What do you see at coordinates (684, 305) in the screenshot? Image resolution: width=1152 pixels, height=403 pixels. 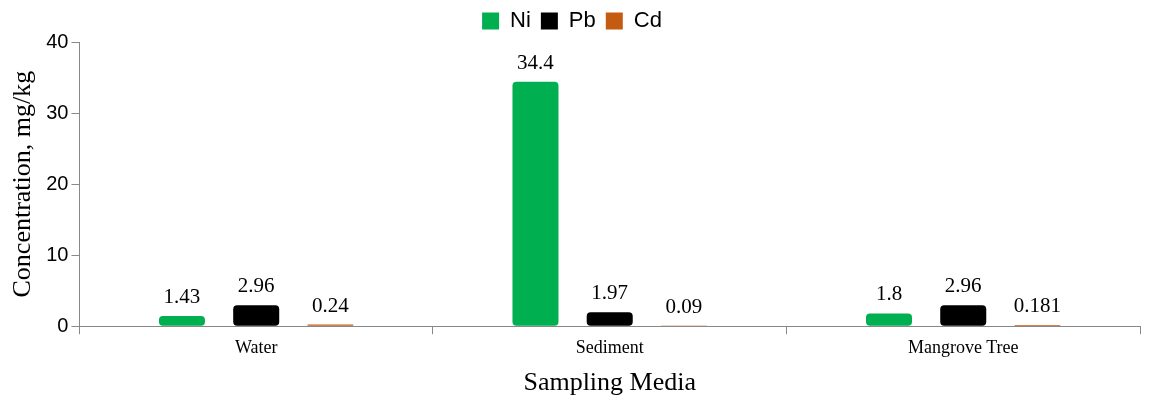 I see `data-label: 0.09` at bounding box center [684, 305].